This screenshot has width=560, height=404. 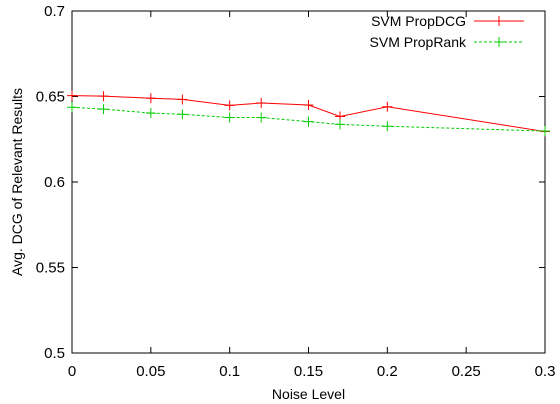 I want to click on legend-marker-svm-proprank, so click(x=499, y=42).